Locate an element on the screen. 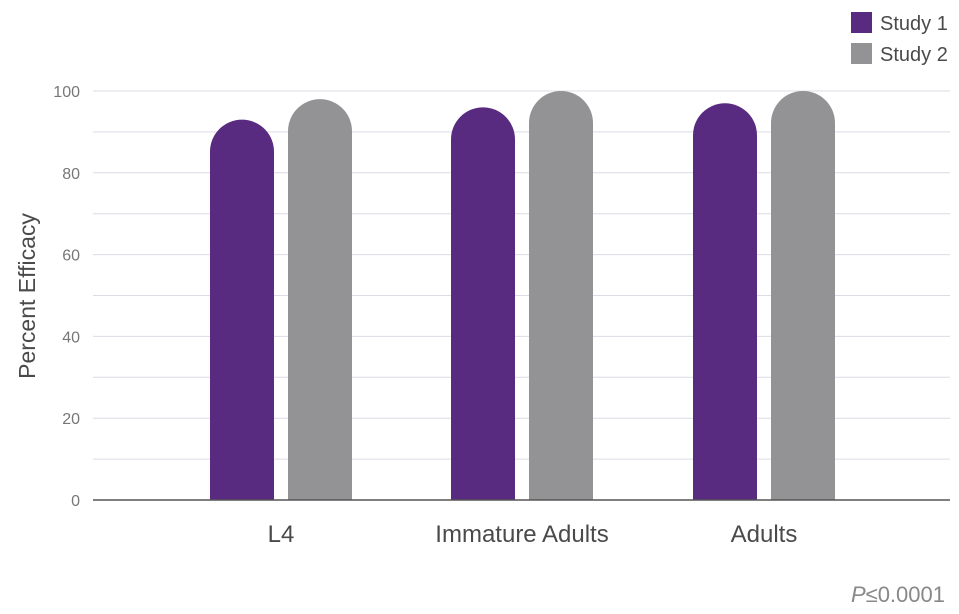  y-tick-label: 0 is located at coordinates (75, 501).